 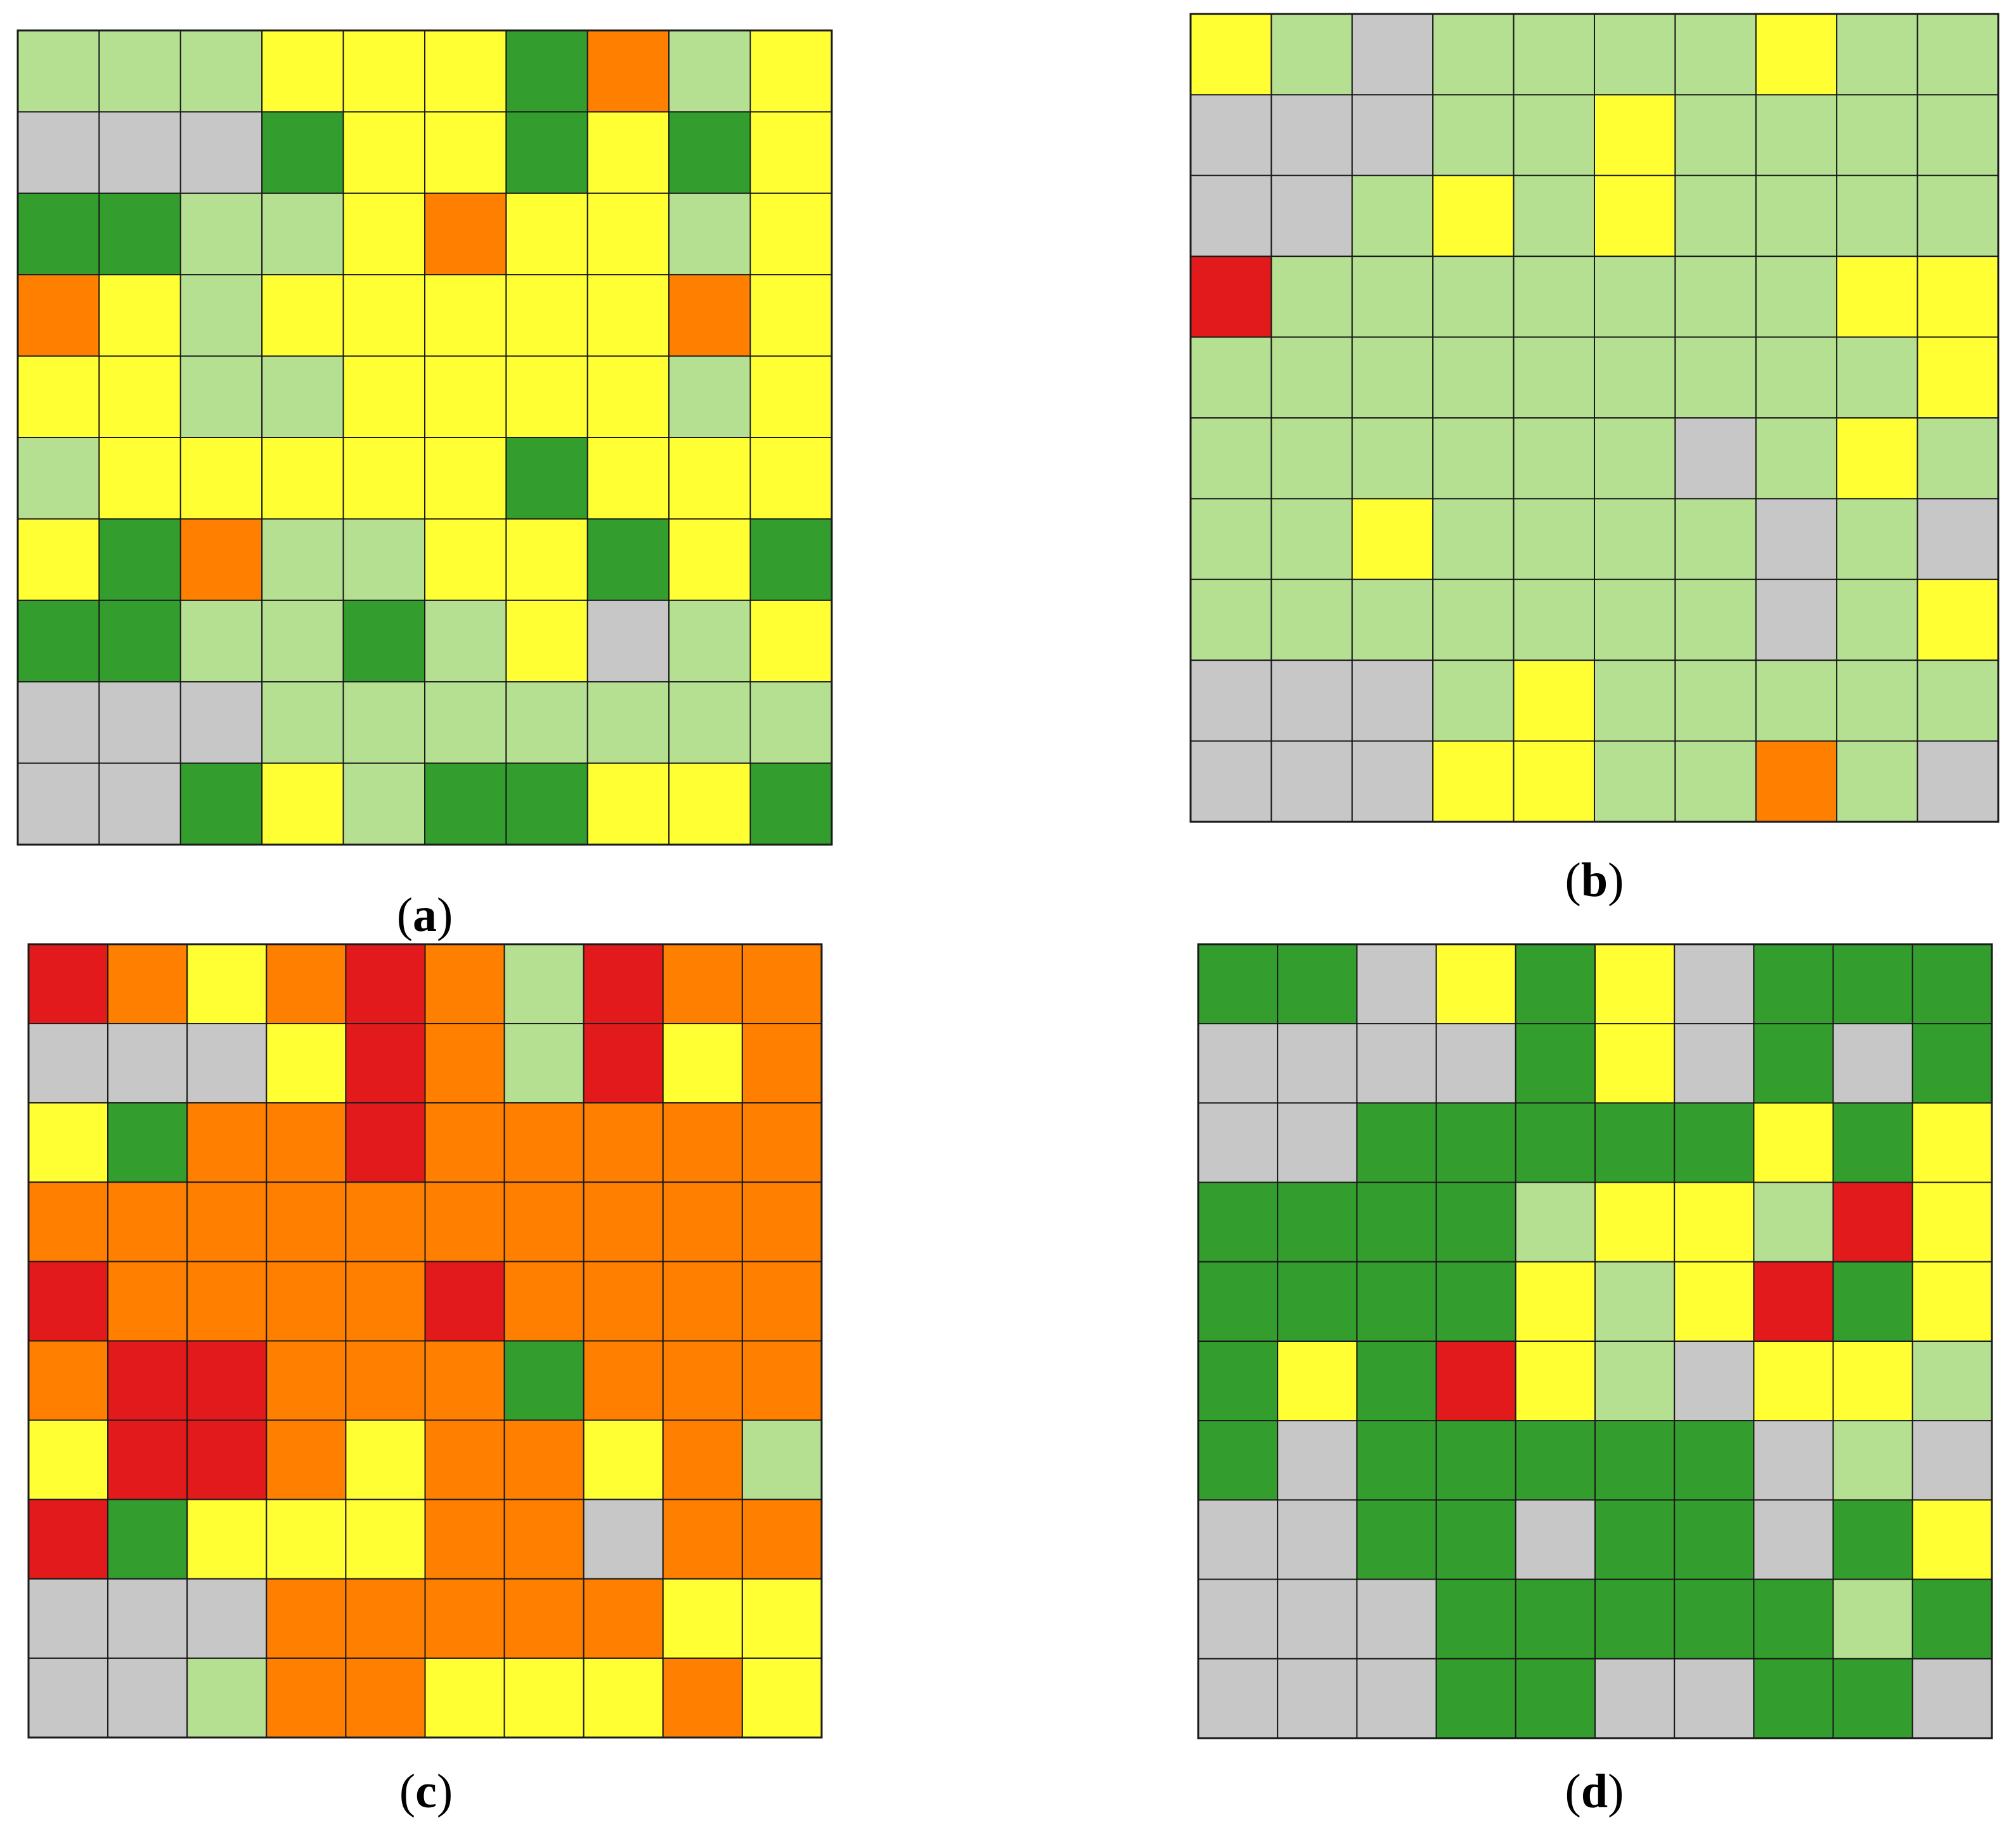 What do you see at coordinates (1796, 700) in the screenshot?
I see `heatmap-b-cell-r9-c8` at bounding box center [1796, 700].